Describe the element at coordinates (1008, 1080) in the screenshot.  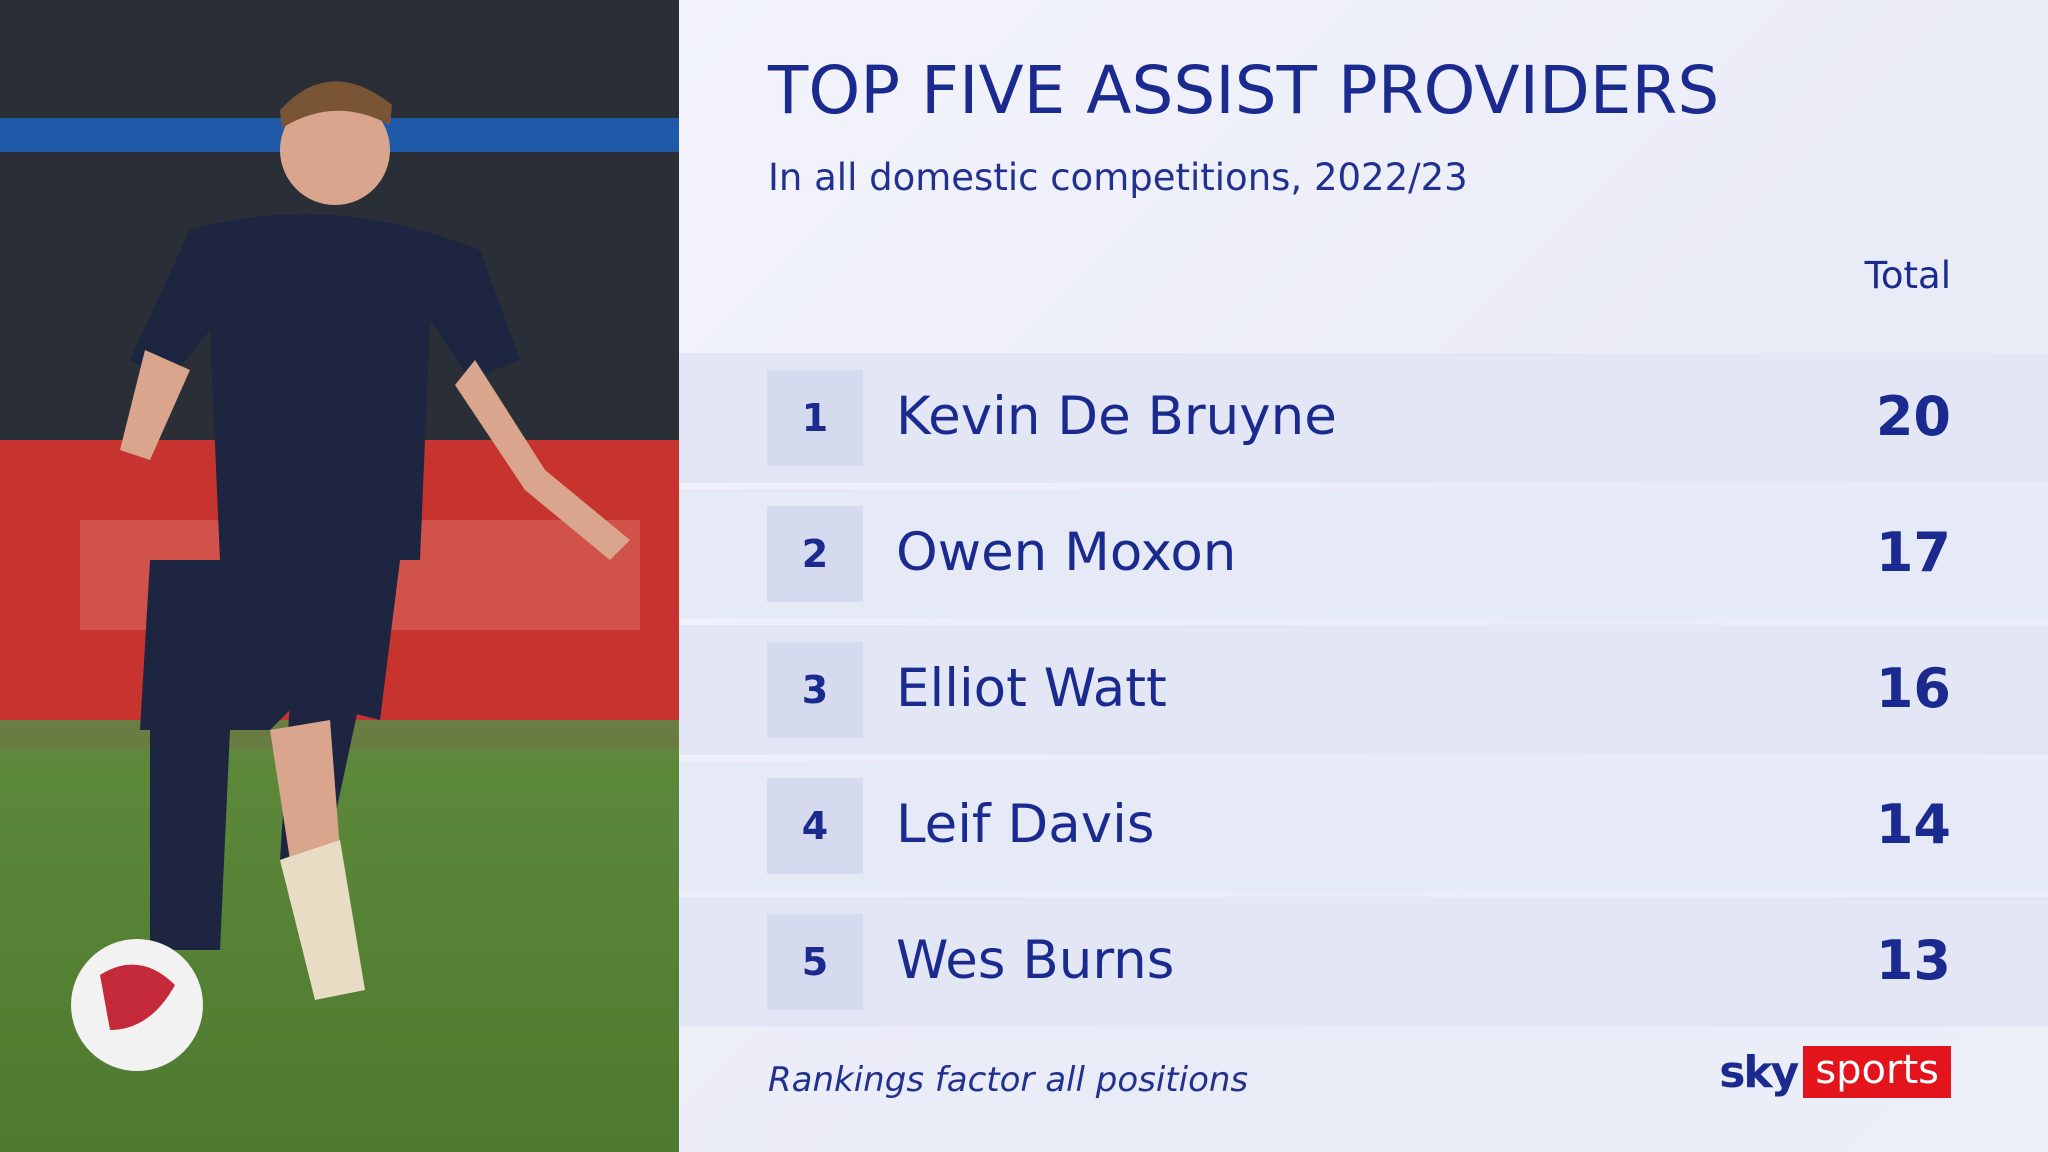
I see `footnote: Rankings factor all positions` at that location.